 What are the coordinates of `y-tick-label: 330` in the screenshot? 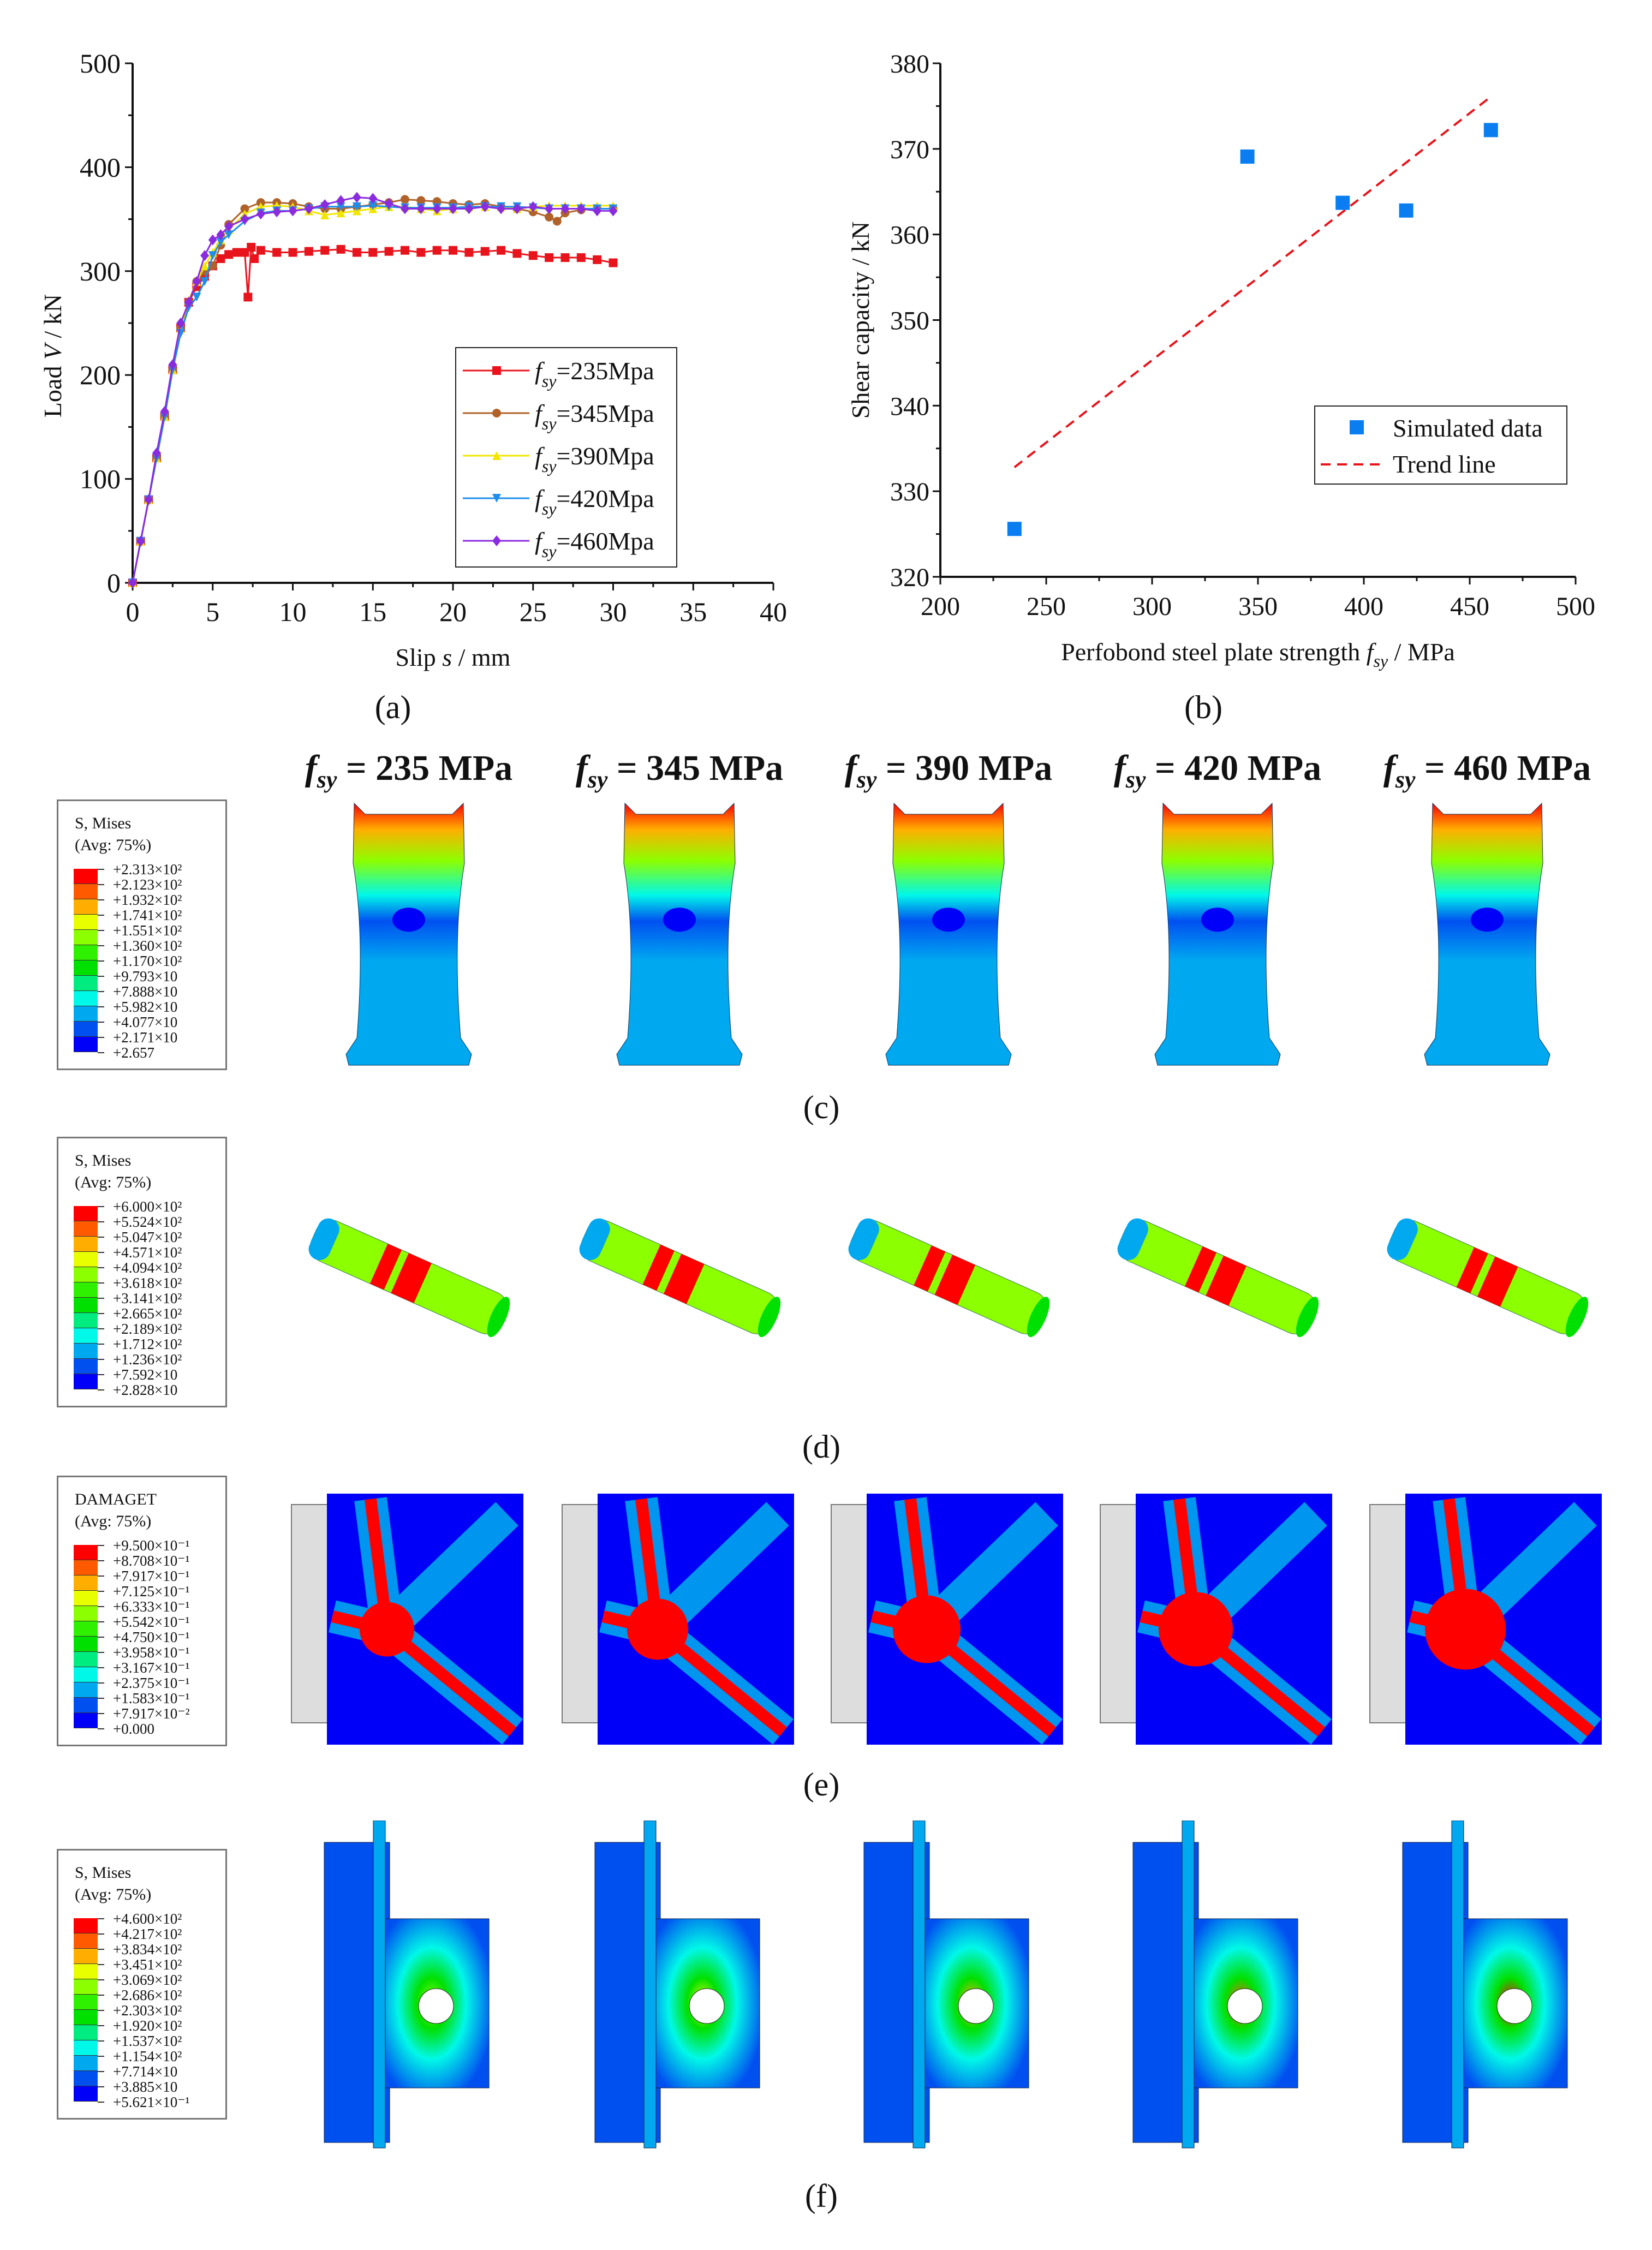 It's located at (909, 492).